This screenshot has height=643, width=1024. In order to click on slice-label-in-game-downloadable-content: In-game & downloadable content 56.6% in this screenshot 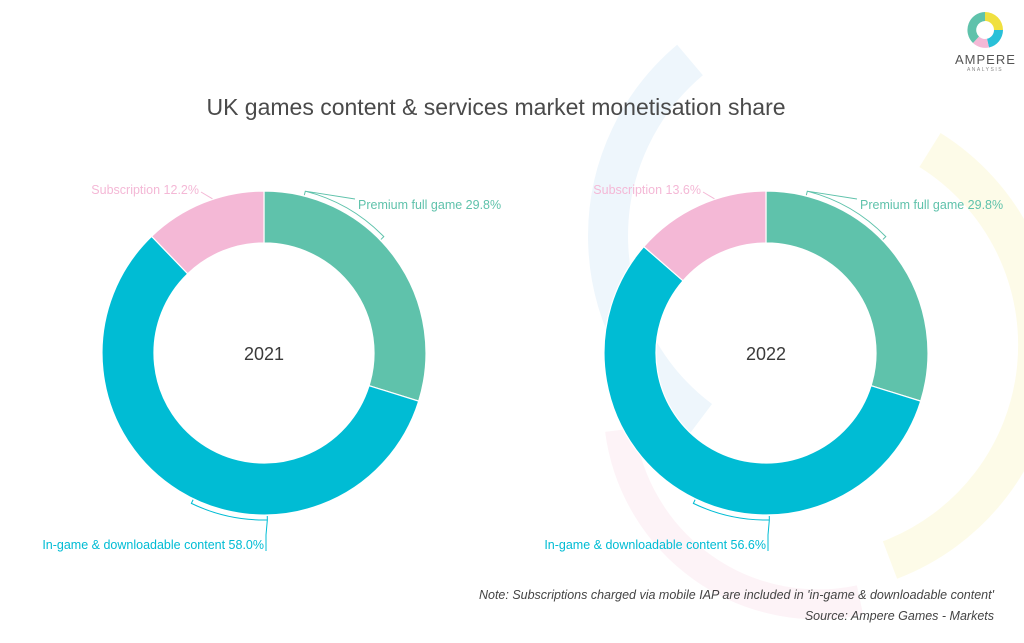, I will do `click(655, 545)`.